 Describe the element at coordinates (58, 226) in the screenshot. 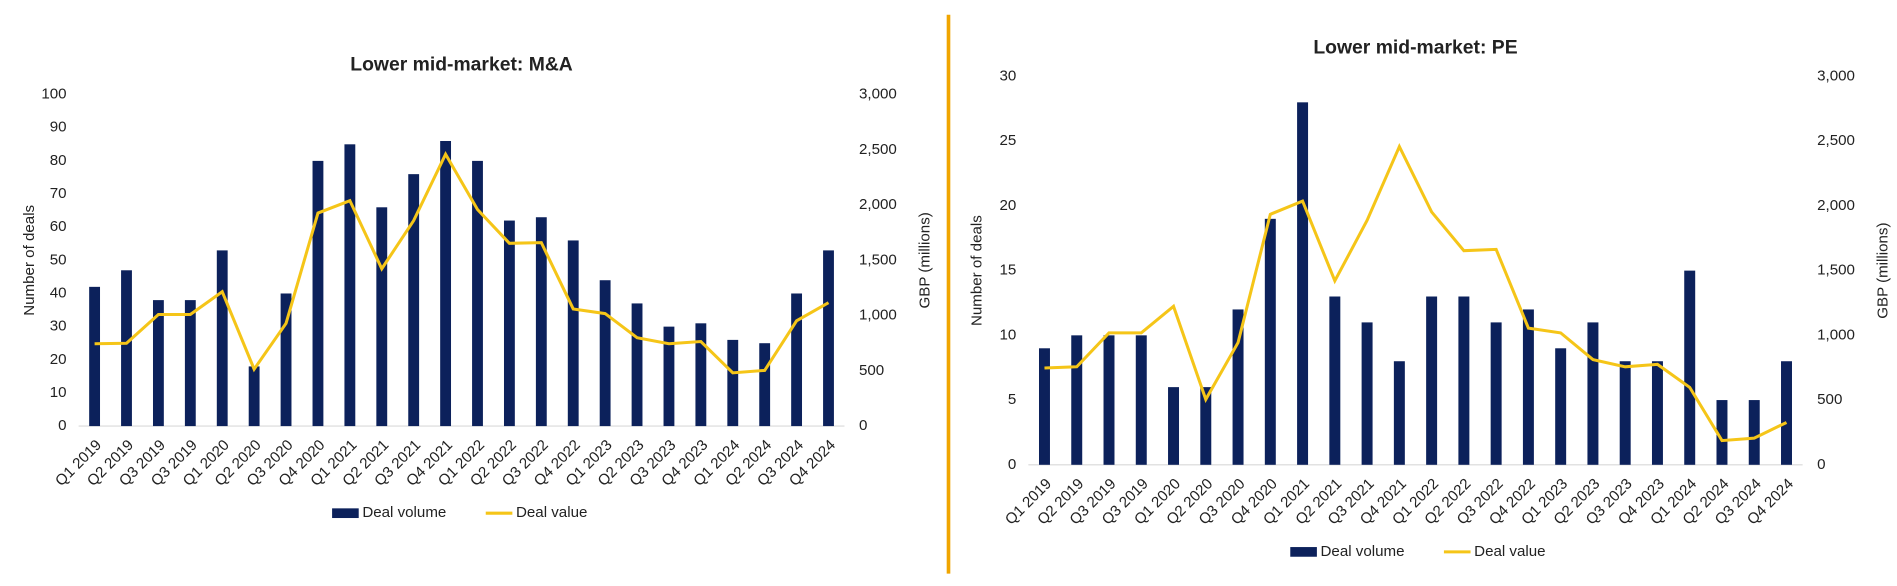

I see `y-tick-label: 60` at that location.